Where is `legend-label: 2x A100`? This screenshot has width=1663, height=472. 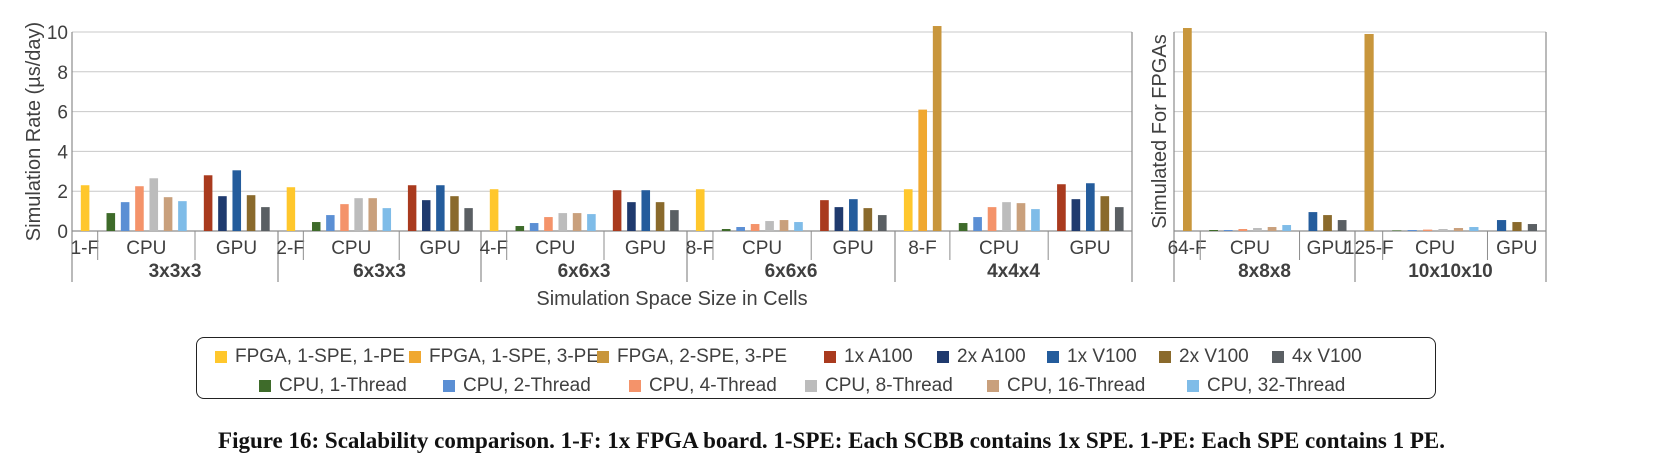
legend-label: 2x A100 is located at coordinates (991, 356).